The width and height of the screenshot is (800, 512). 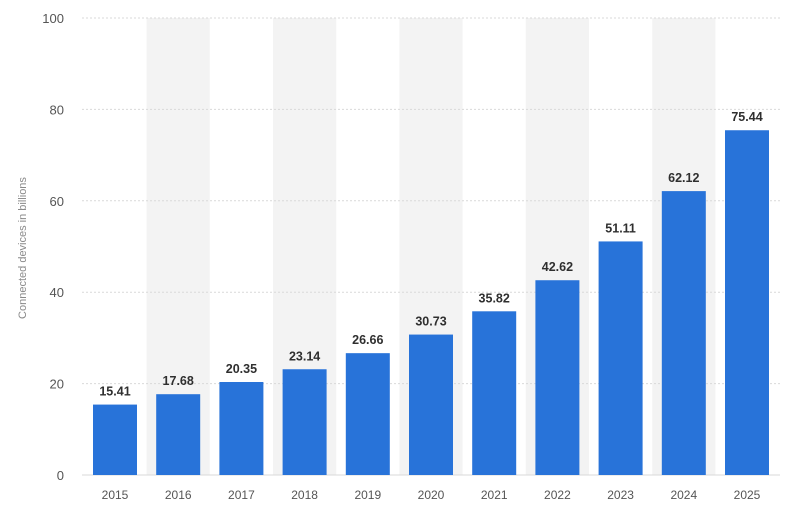 What do you see at coordinates (178, 381) in the screenshot?
I see `data-label: 17.68` at bounding box center [178, 381].